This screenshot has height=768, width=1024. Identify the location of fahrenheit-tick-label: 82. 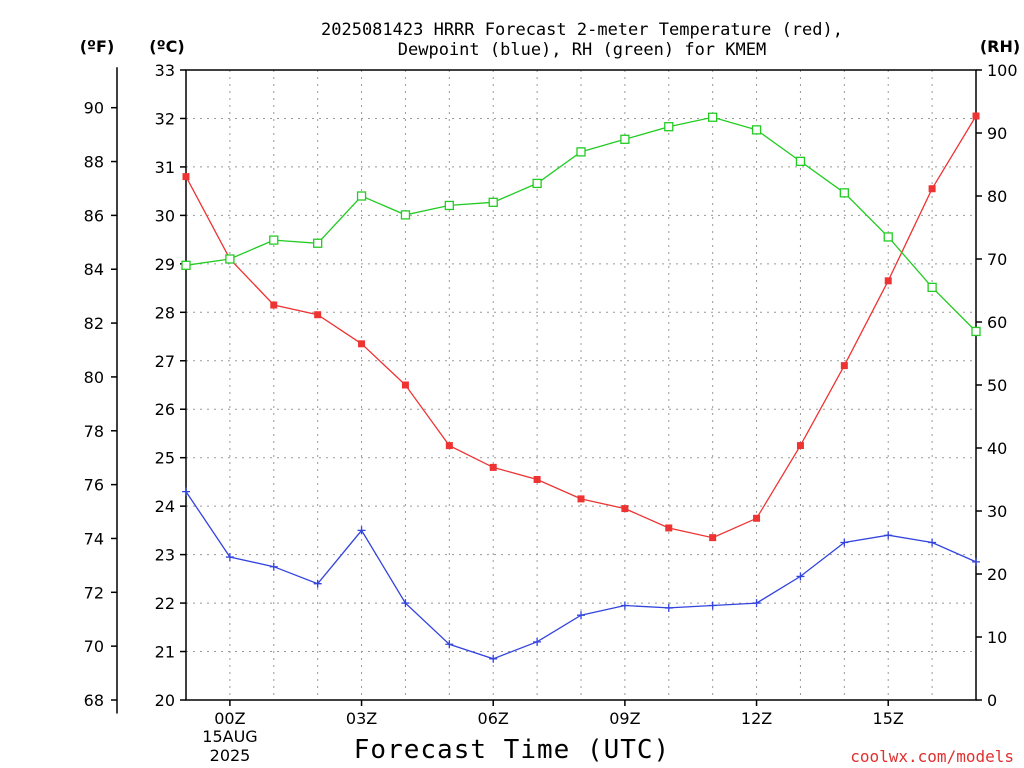
(94, 323).